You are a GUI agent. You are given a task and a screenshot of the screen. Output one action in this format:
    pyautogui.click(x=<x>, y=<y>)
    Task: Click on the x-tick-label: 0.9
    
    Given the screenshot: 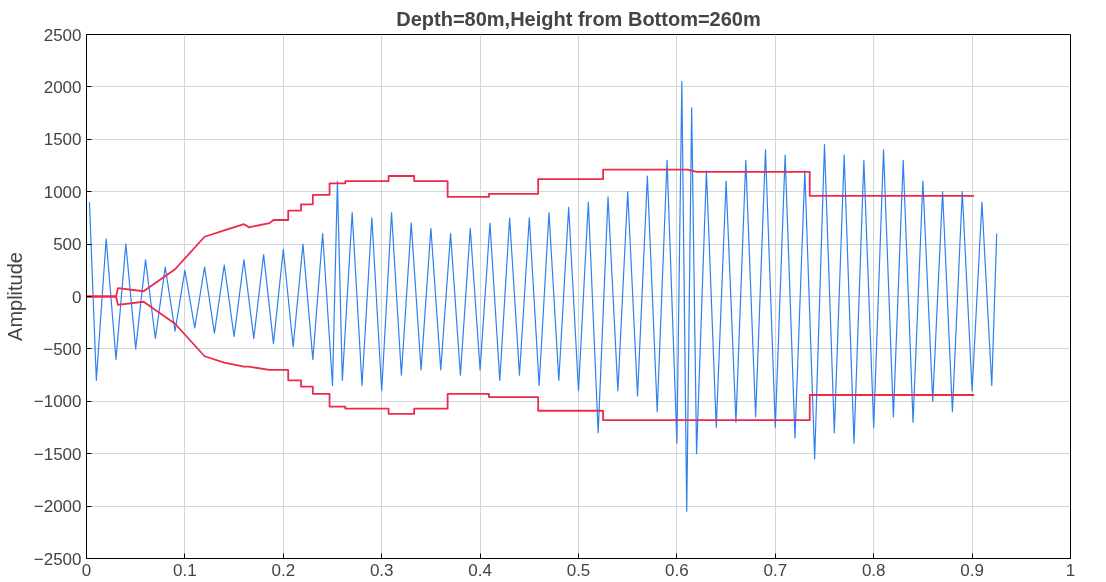 What is the action you would take?
    pyautogui.click(x=972, y=570)
    